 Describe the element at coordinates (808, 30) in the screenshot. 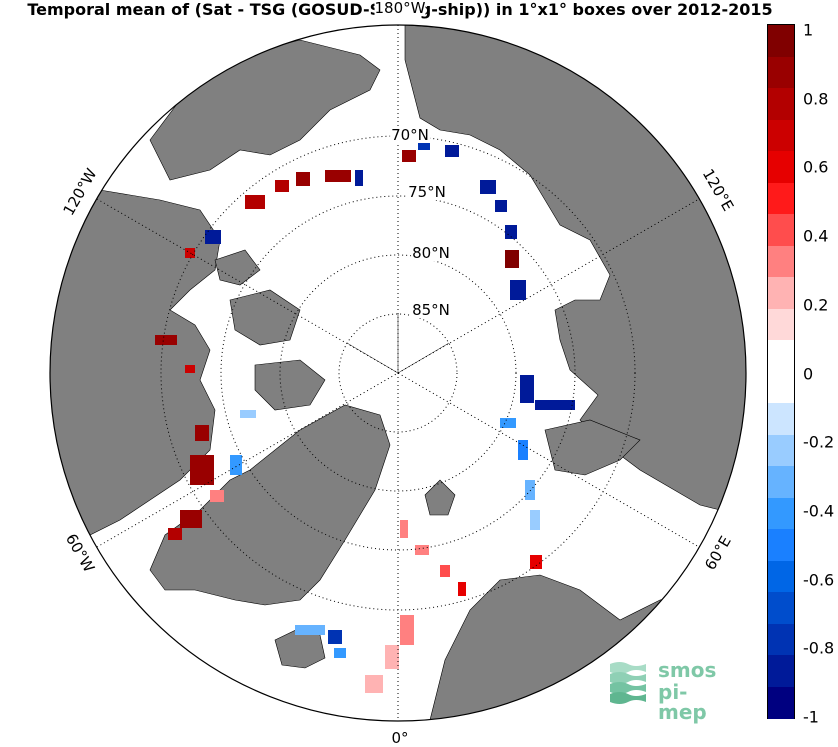

I see `colorbar-tick-label: 1` at that location.